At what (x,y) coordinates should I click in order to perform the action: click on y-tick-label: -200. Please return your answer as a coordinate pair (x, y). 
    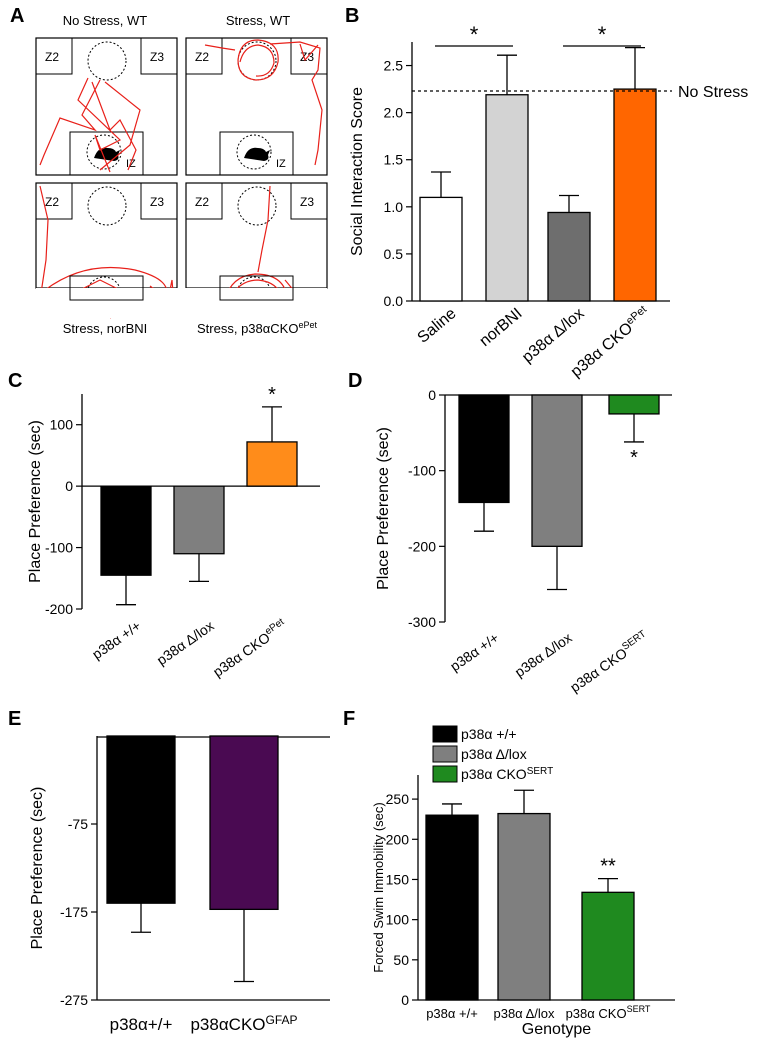
    Looking at the image, I should click on (59, 609).